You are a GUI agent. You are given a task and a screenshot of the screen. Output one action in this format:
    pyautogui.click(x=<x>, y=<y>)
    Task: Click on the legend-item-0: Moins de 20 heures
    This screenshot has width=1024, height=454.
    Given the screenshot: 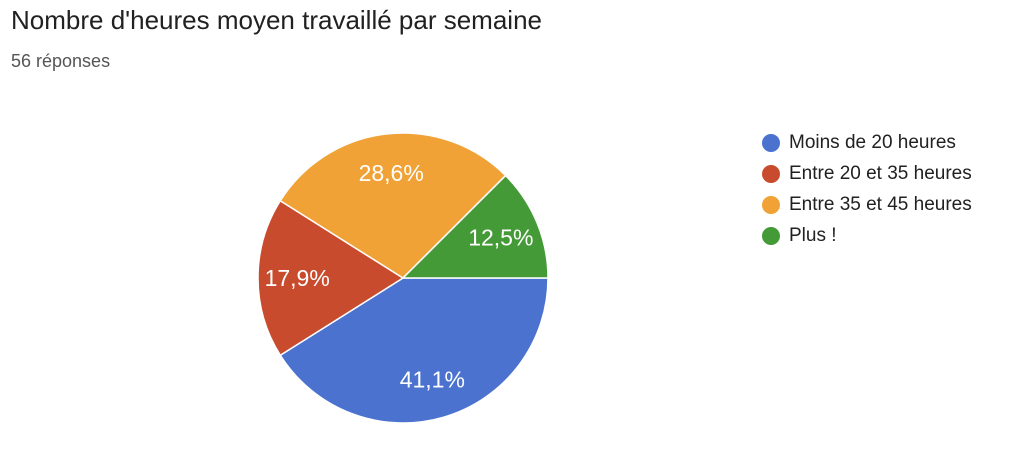 What is the action you would take?
    pyautogui.click(x=867, y=142)
    